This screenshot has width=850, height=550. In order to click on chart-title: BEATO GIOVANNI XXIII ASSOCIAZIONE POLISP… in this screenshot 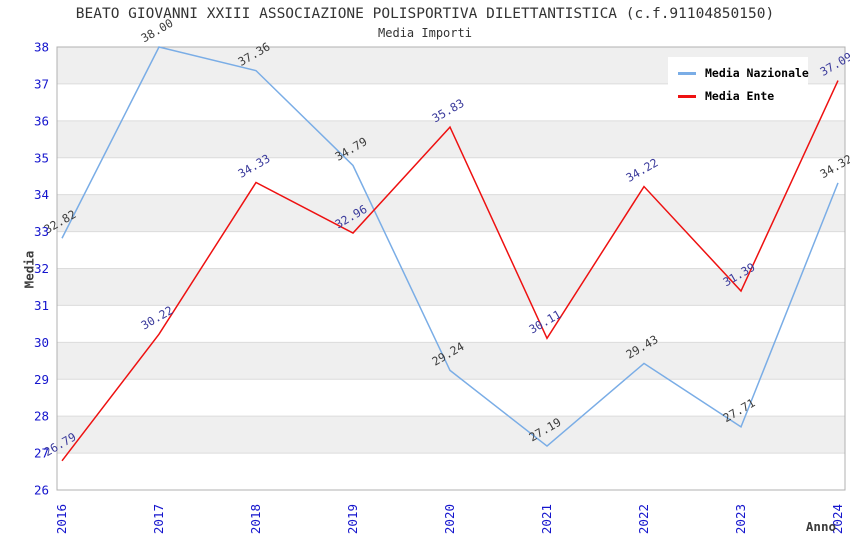, I will do `click(425, 14)`.